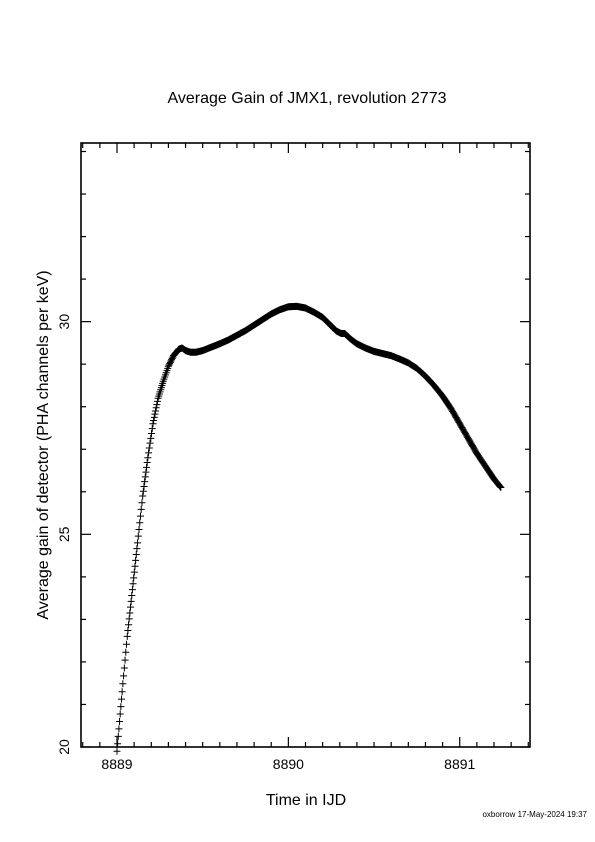 The height and width of the screenshot is (842, 595). Describe the element at coordinates (64, 322) in the screenshot. I see `y-tick-label: 30` at that location.